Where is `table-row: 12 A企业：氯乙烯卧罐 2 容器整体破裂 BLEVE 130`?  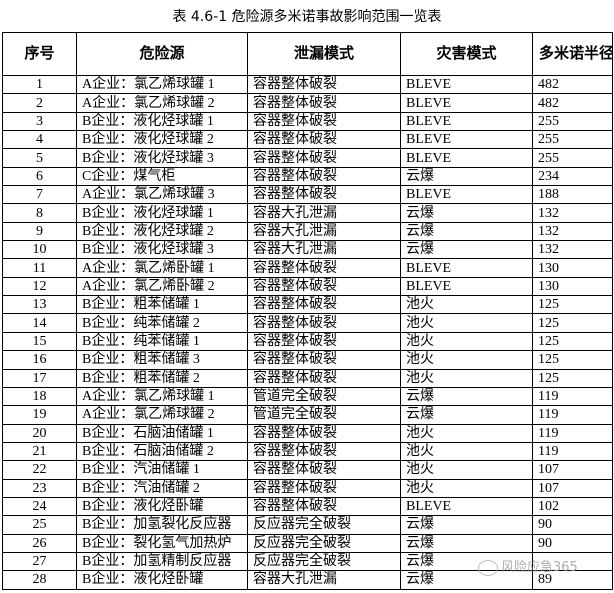 table-row: 12 A企业：氯乙烯卧罐 2 容器整体破裂 BLEVE 130 is located at coordinates (307, 286).